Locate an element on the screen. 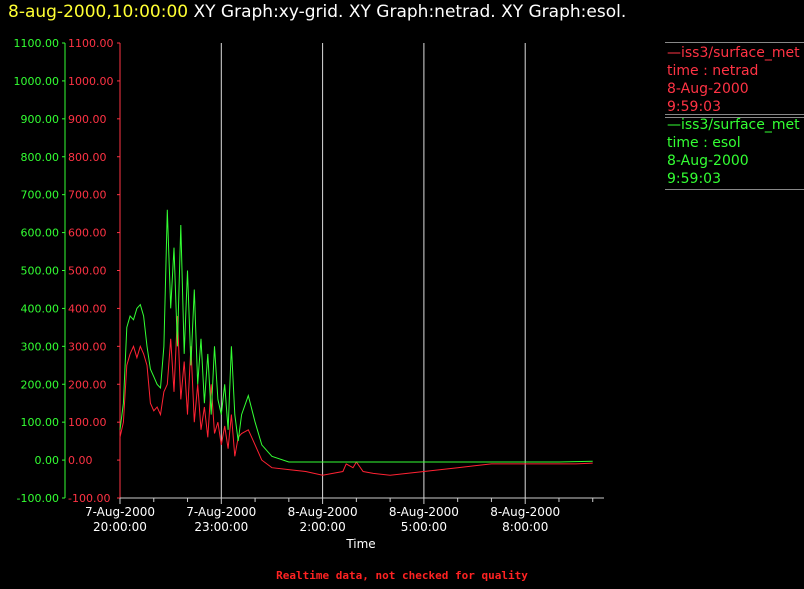 Image resolution: width=804 pixels, height=589 pixels. y-tick-label-esol-8: 700.00 is located at coordinates (40, 195).